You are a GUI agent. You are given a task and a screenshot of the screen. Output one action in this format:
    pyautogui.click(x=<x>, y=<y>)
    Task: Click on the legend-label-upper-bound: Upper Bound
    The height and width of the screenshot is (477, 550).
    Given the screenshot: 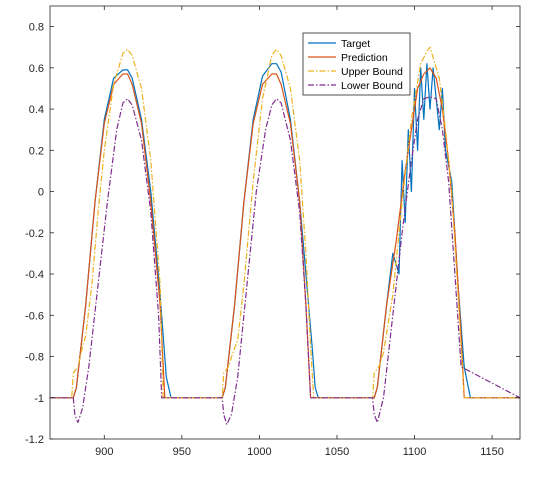 What is the action you would take?
    pyautogui.click(x=372, y=72)
    